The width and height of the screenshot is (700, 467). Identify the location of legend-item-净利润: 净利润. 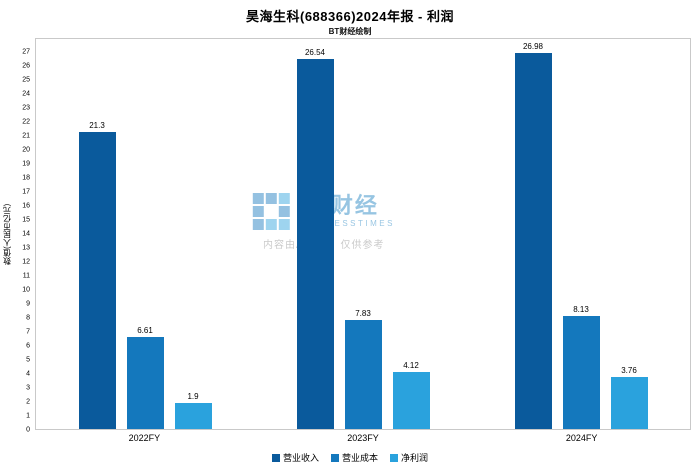
(409, 457).